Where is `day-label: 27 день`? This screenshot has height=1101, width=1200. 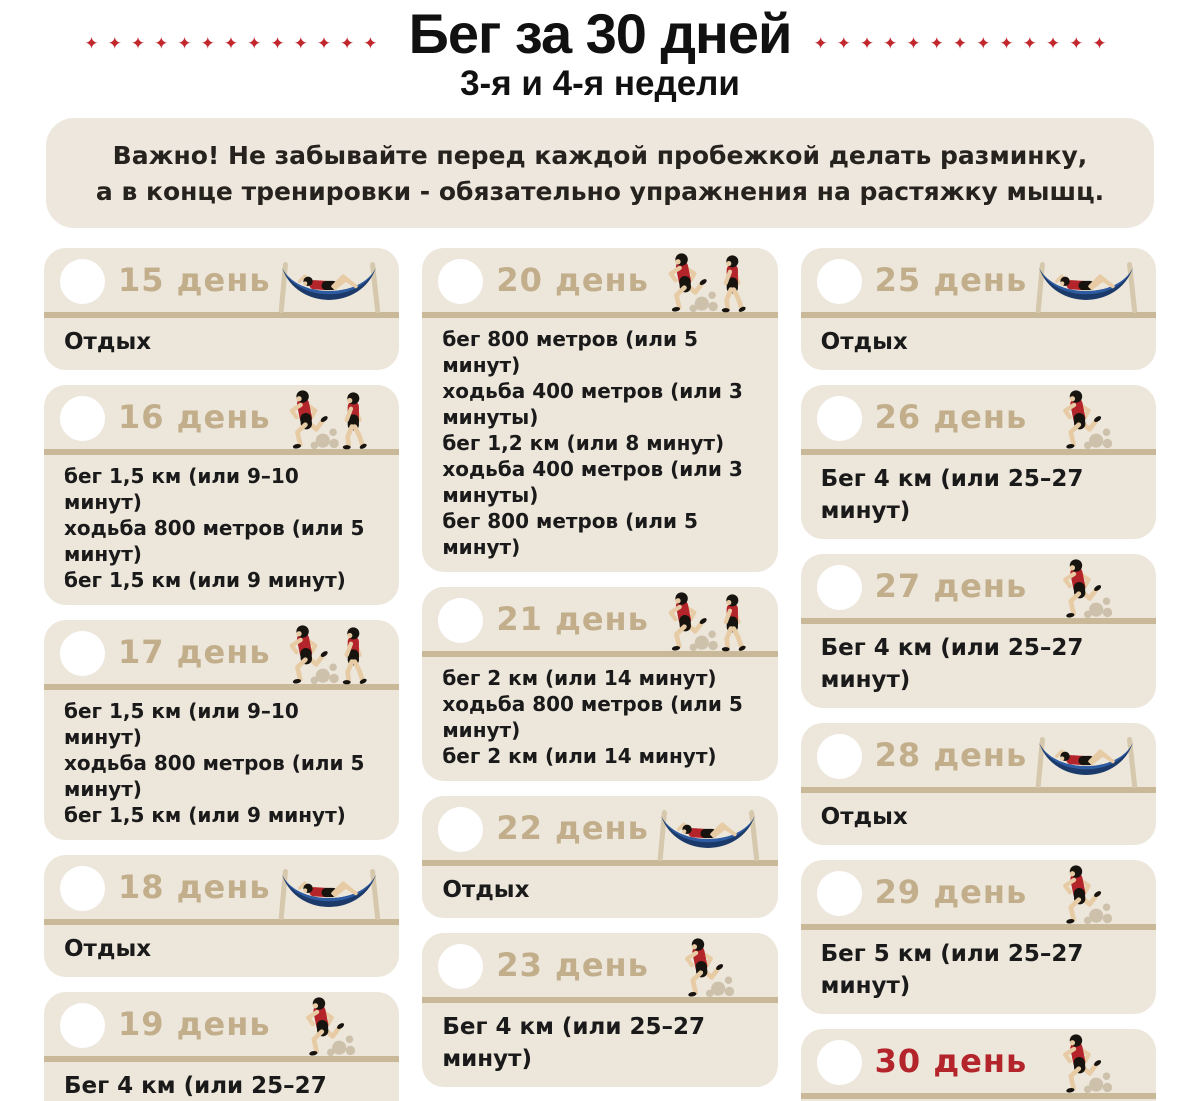 day-label: 27 день is located at coordinates (951, 585).